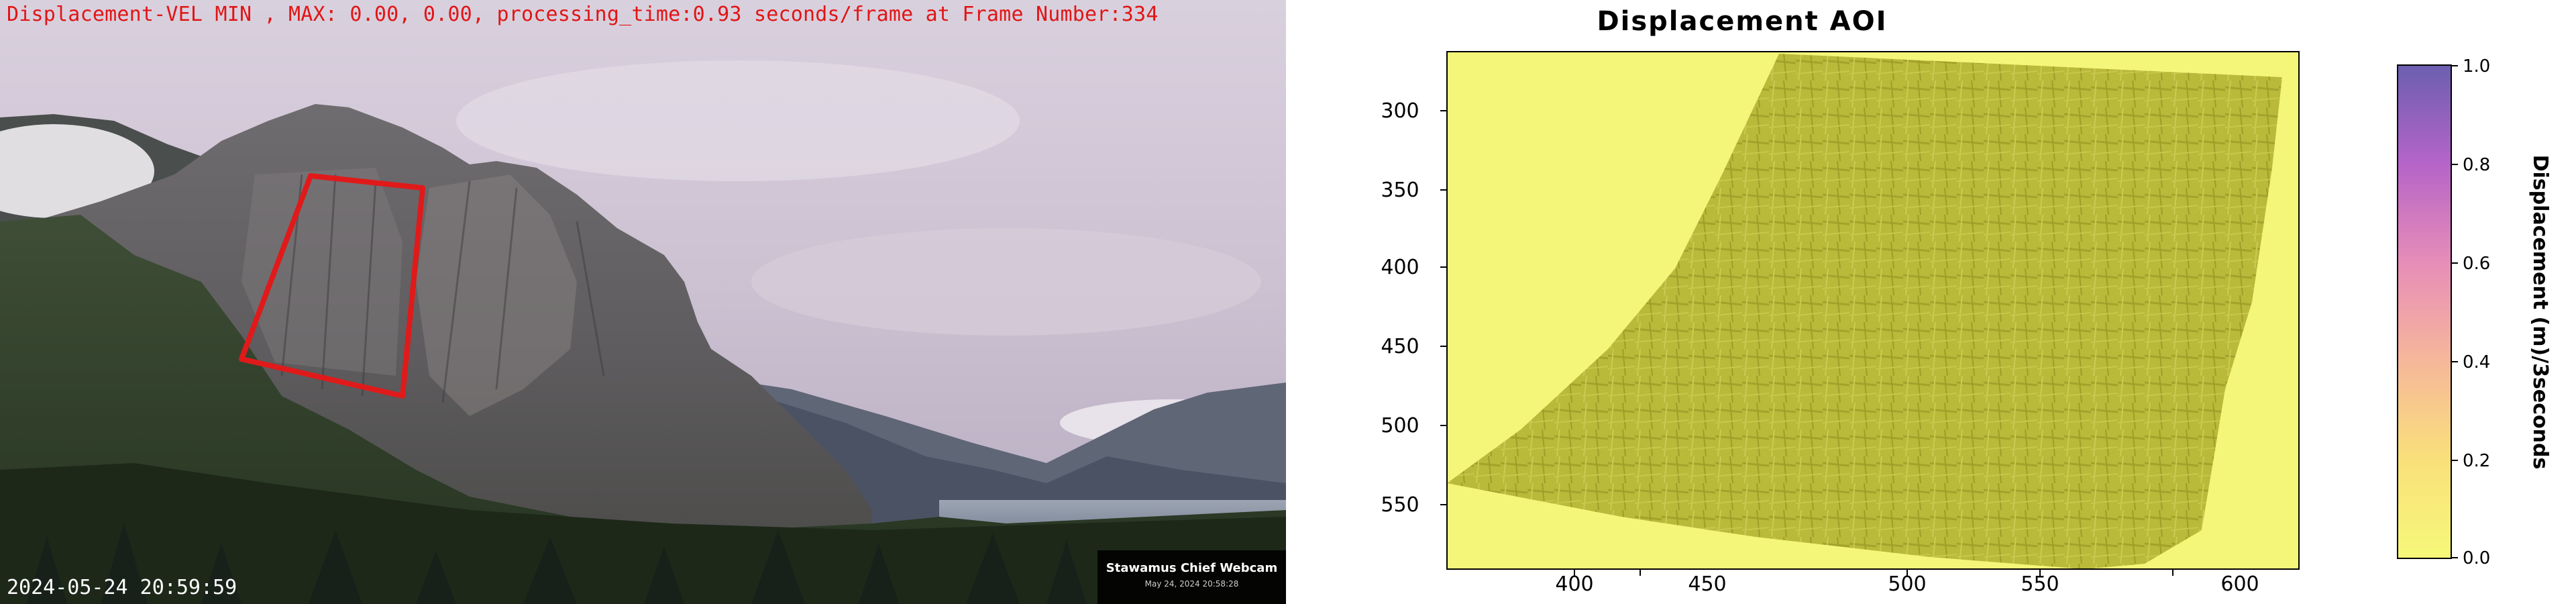 This screenshot has height=604, width=2576. Describe the element at coordinates (557, 563) in the screenshot. I see `tree-silhouettes` at that location.